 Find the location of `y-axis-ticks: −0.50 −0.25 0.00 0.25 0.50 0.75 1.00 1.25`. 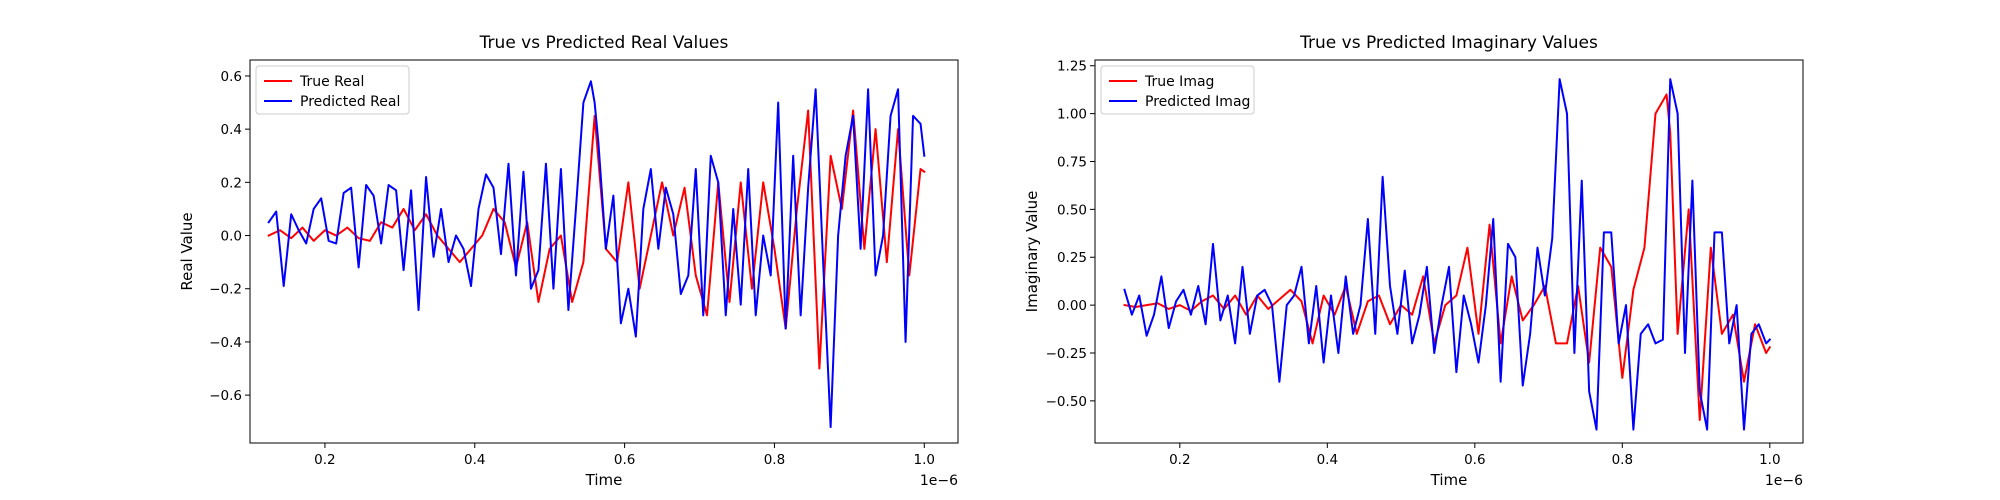

y-axis-ticks: −0.50 −0.25 0.00 0.25 0.50 0.75 1.00 1.25 is located at coordinates (1070, 234).